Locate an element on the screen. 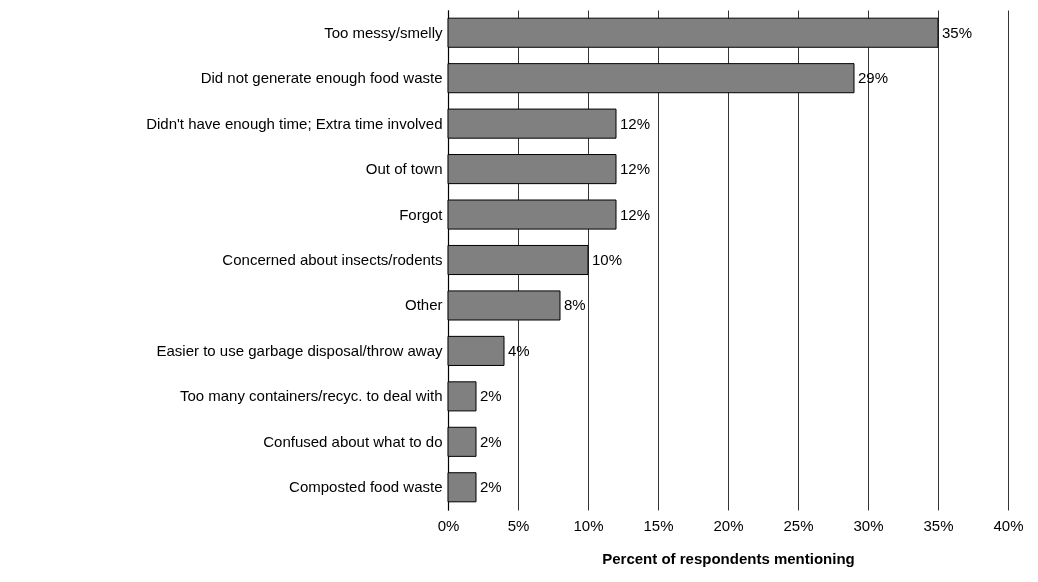 The image size is (1038, 582). y-tick-label: Composted food waste is located at coordinates (366, 487).